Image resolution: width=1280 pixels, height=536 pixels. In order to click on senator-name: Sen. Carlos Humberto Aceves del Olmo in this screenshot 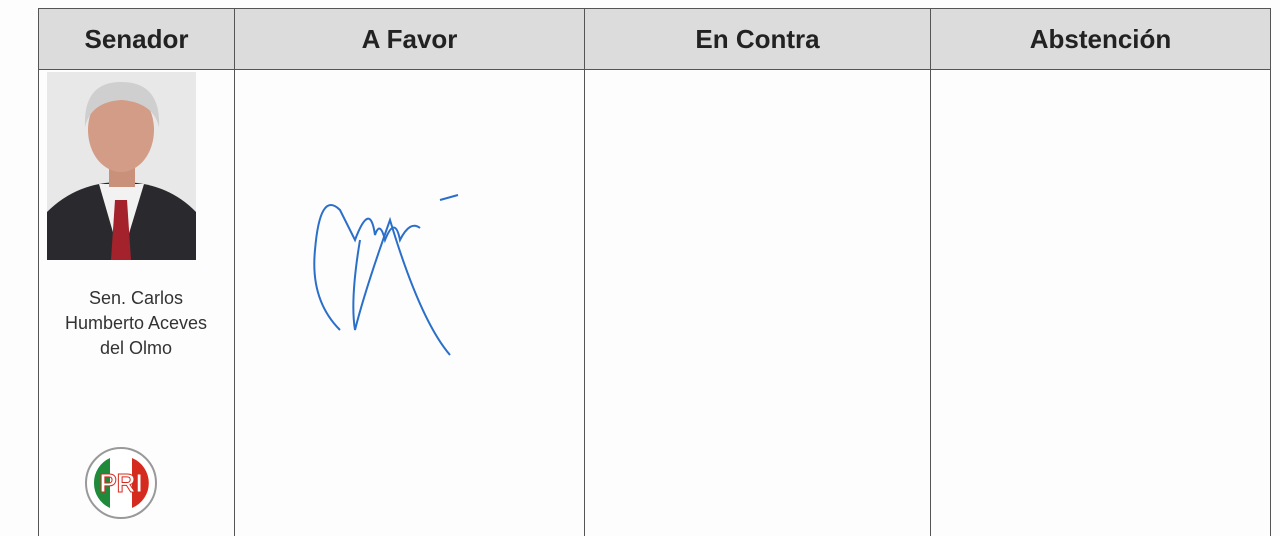, I will do `click(136, 323)`.